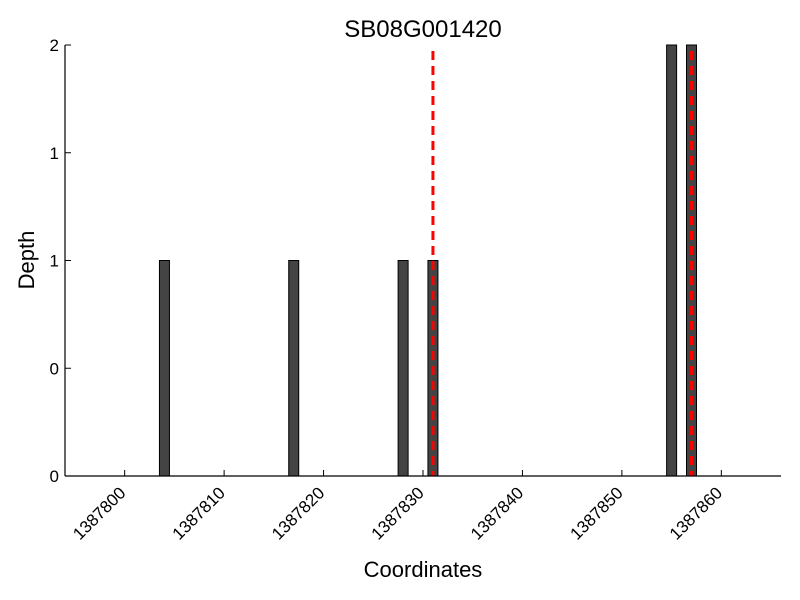 This screenshot has width=800, height=600. What do you see at coordinates (99, 513) in the screenshot?
I see `x-tick-label-0: 1387800` at bounding box center [99, 513].